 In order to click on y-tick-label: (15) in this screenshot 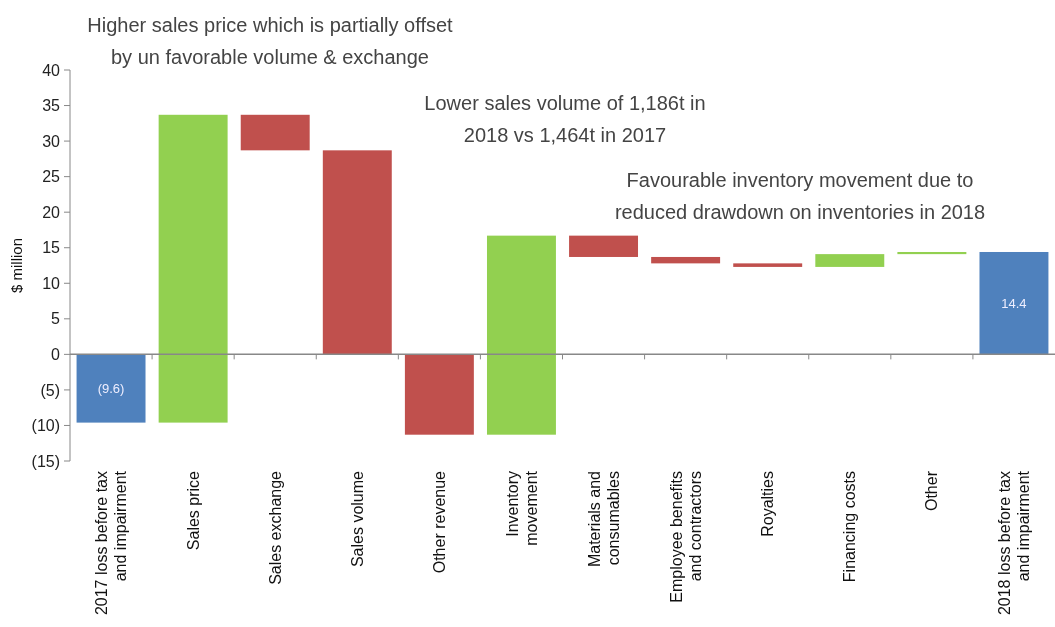, I will do `click(45, 461)`.